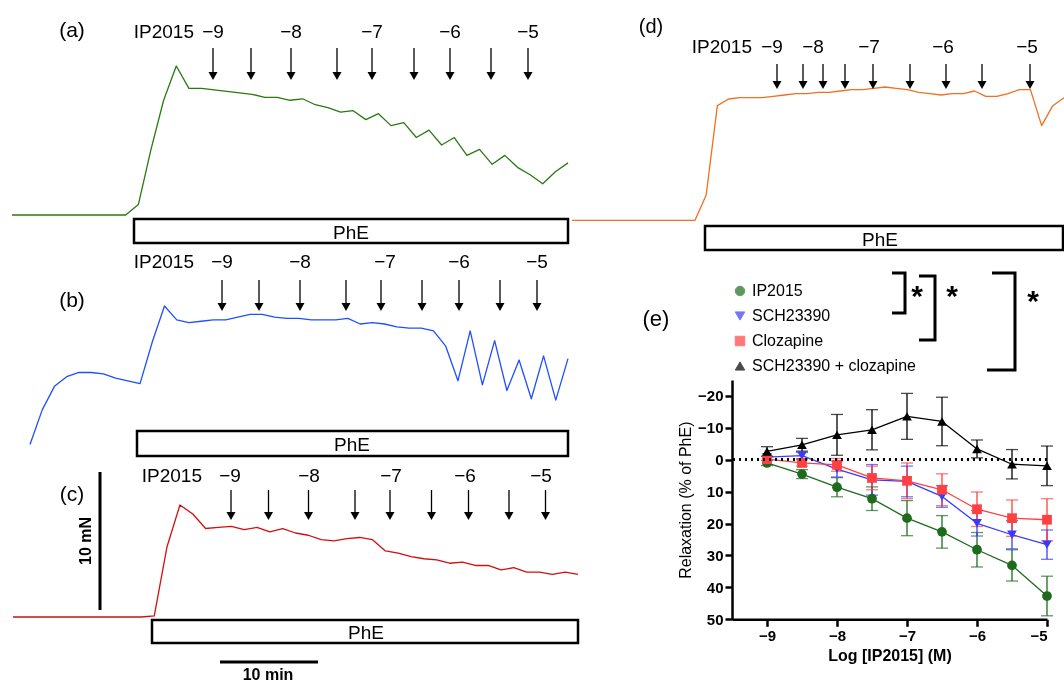 The height and width of the screenshot is (682, 1064). What do you see at coordinates (833, 365) in the screenshot?
I see `legend-label: SCH23390 + clozapine` at bounding box center [833, 365].